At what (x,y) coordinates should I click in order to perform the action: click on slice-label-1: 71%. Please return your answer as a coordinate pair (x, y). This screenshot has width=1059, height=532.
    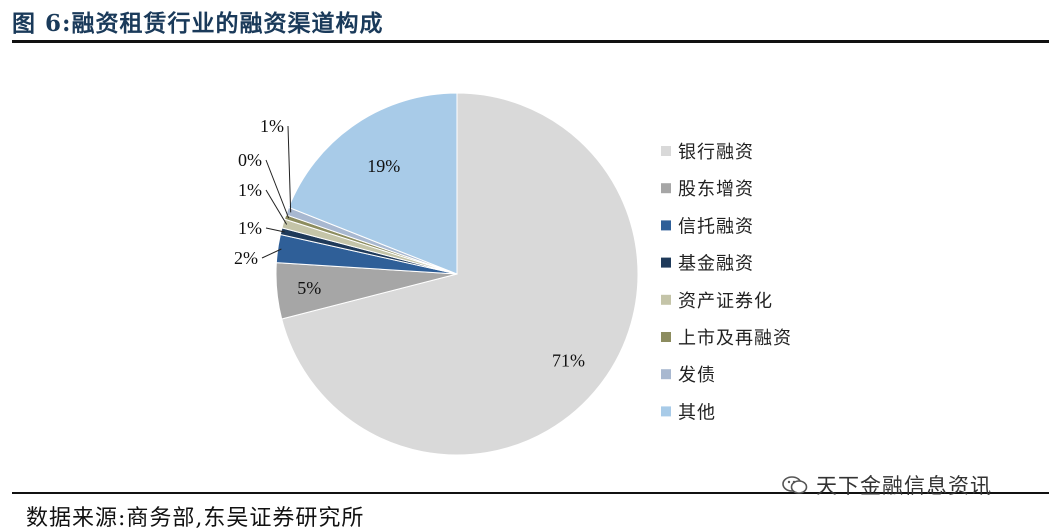
    Looking at the image, I should click on (568, 361).